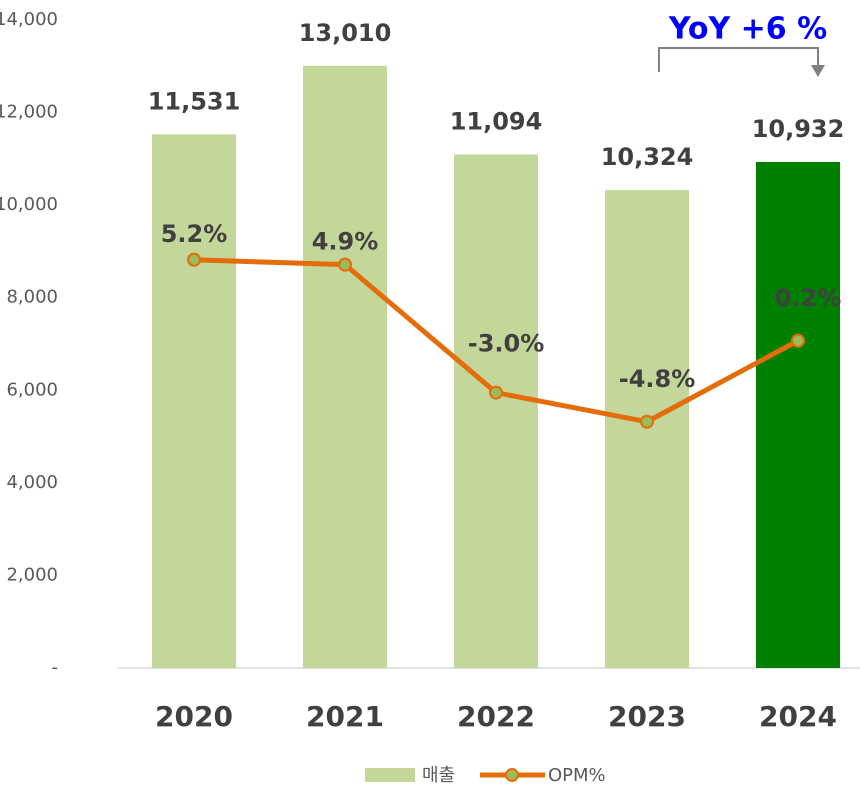 The width and height of the screenshot is (867, 785). What do you see at coordinates (29, 204) in the screenshot?
I see `y-tick-label: 10,000` at bounding box center [29, 204].